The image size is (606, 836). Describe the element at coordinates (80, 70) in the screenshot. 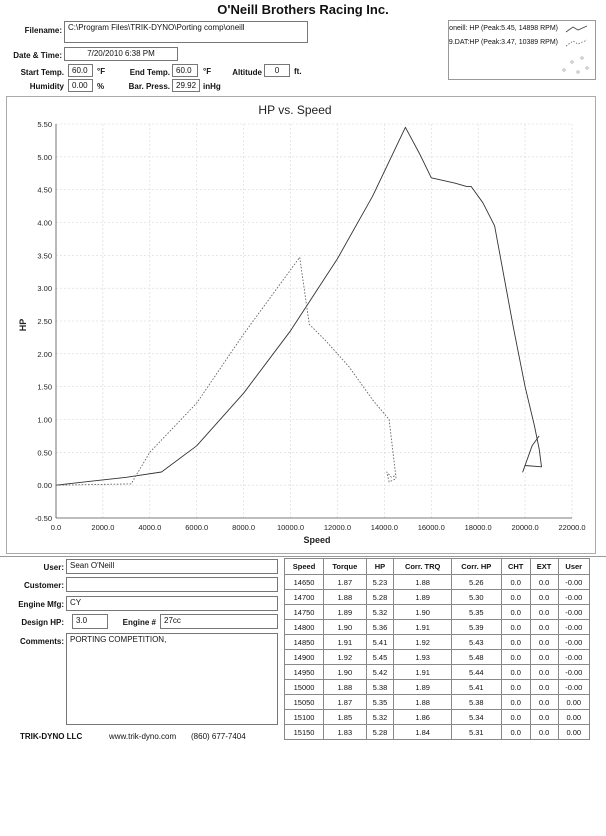

I see `start-temp-field: 60.0` at that location.